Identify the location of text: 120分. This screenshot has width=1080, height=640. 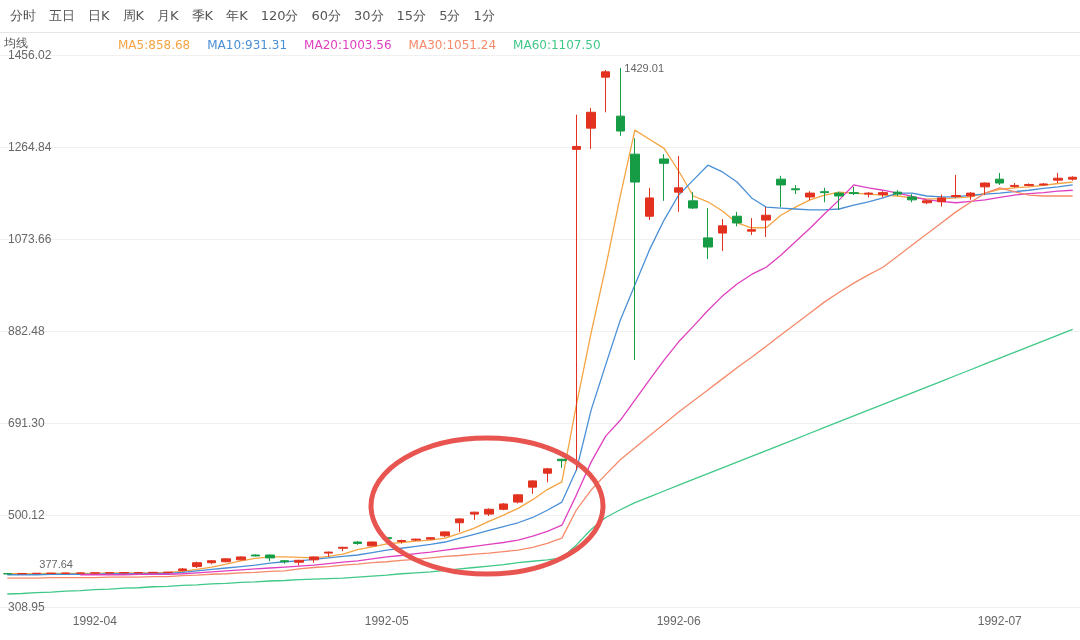
(279, 16).